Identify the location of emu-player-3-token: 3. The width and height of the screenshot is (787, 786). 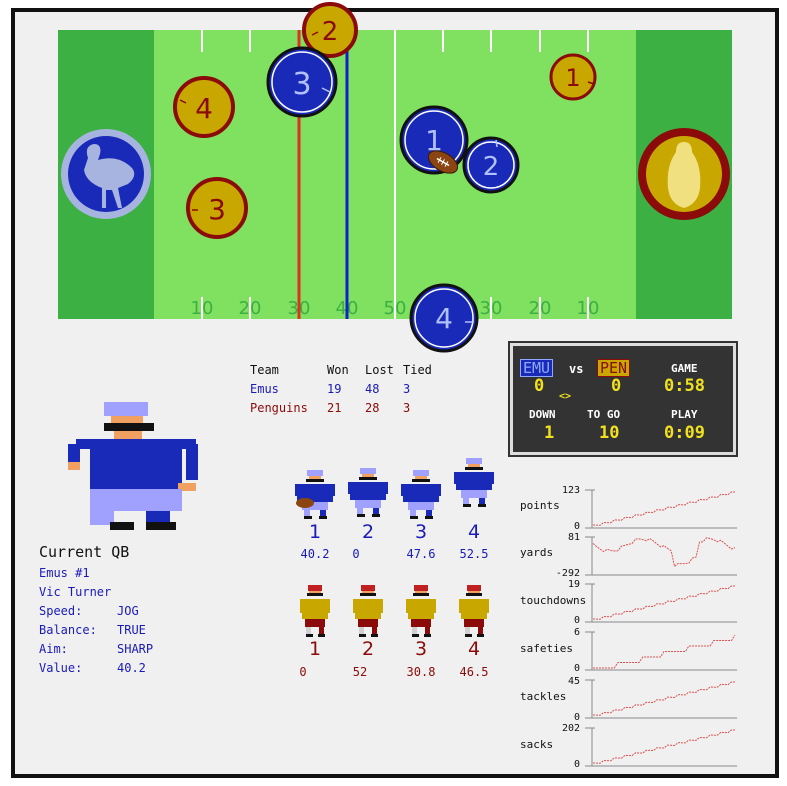
(302, 82).